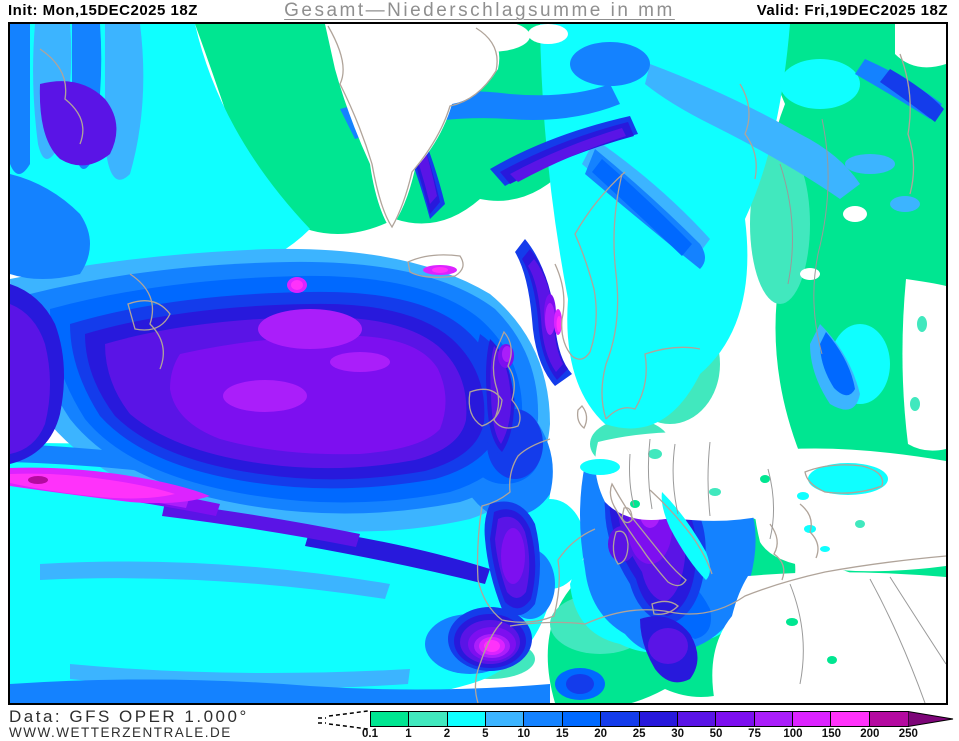 Image resolution: width=959 pixels, height=741 pixels. I want to click on legend-tick-label: 1, so click(408, 734).